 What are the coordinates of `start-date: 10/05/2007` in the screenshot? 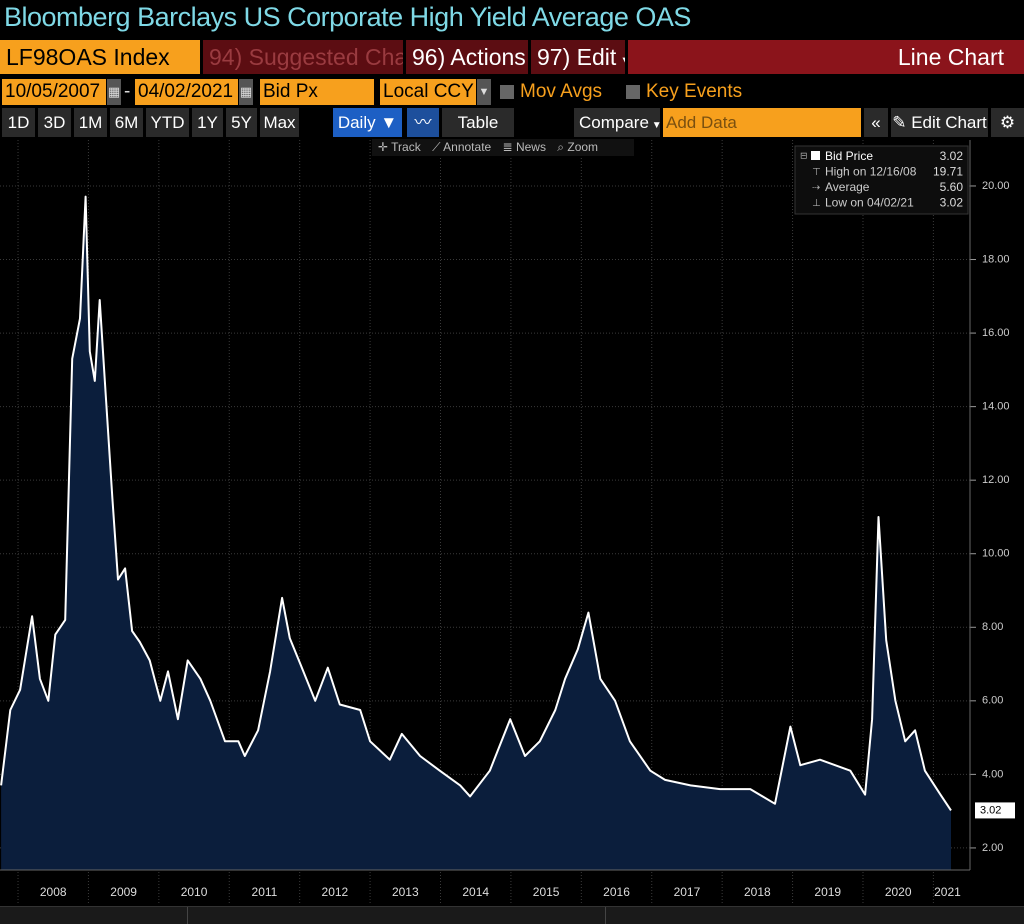 It's located at (54, 92).